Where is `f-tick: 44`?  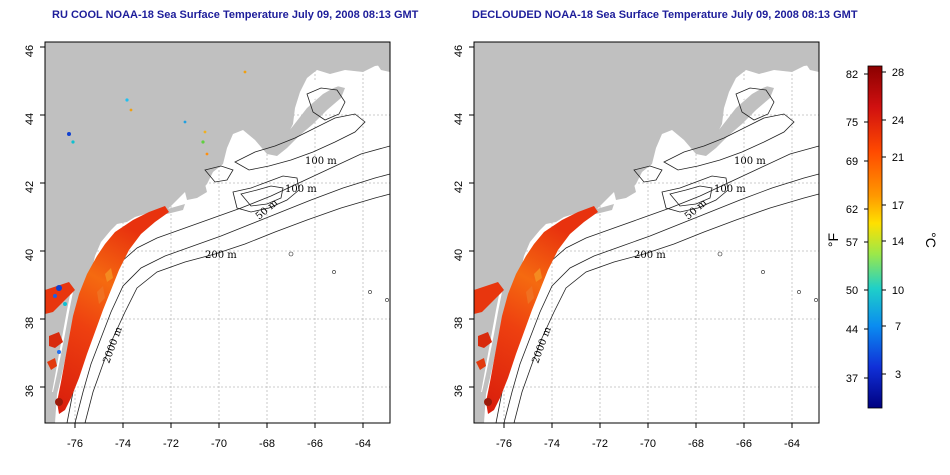
f-tick: 44 is located at coordinates (852, 330).